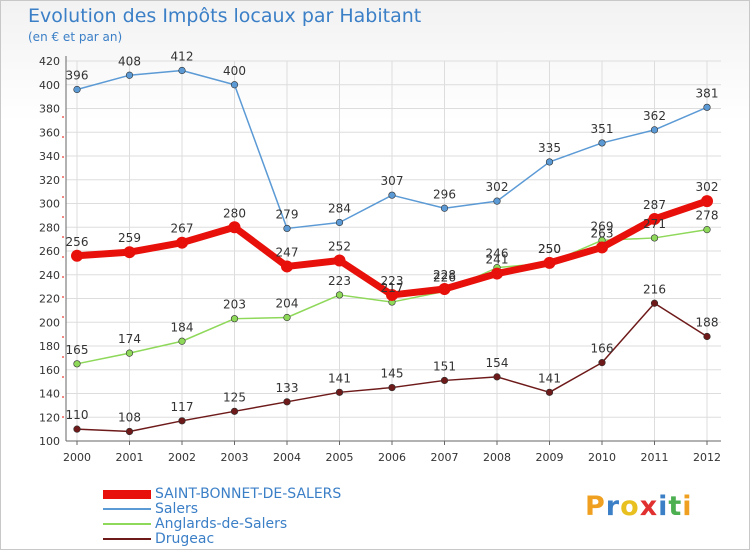 The height and width of the screenshot is (551, 750). What do you see at coordinates (222, 509) in the screenshot?
I see `legend-item-salers: Salers` at bounding box center [222, 509].